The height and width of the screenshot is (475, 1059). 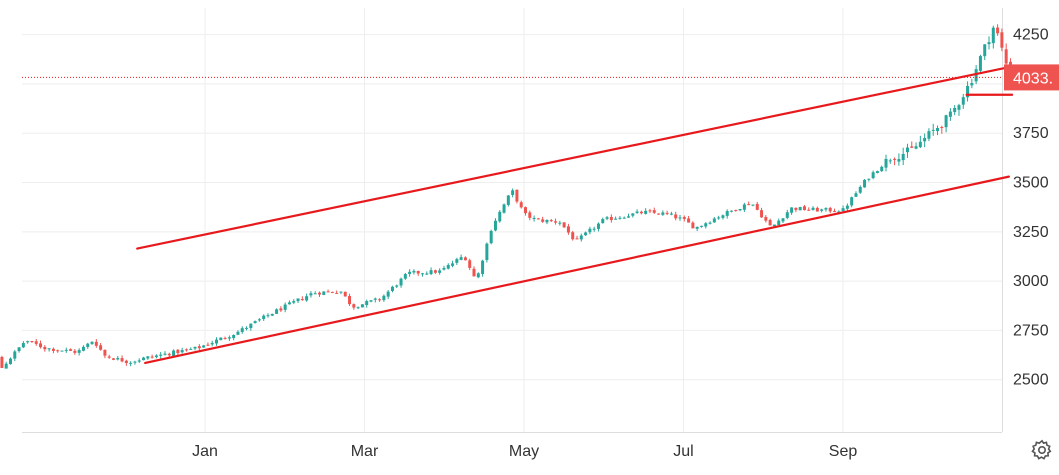 What do you see at coordinates (1031, 77) in the screenshot?
I see `current-price-tag` at bounding box center [1031, 77].